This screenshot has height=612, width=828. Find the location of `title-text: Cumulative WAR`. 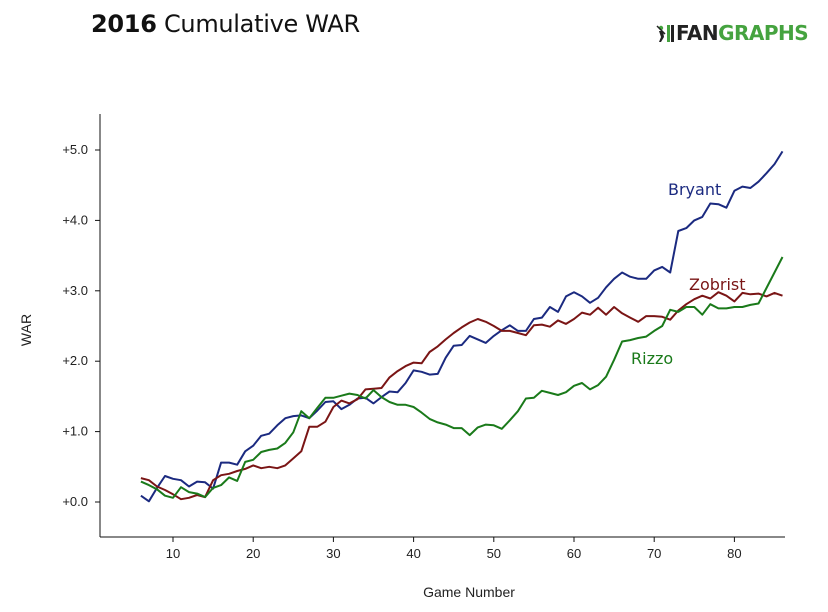

title-text: Cumulative WAR is located at coordinates (261, 24).